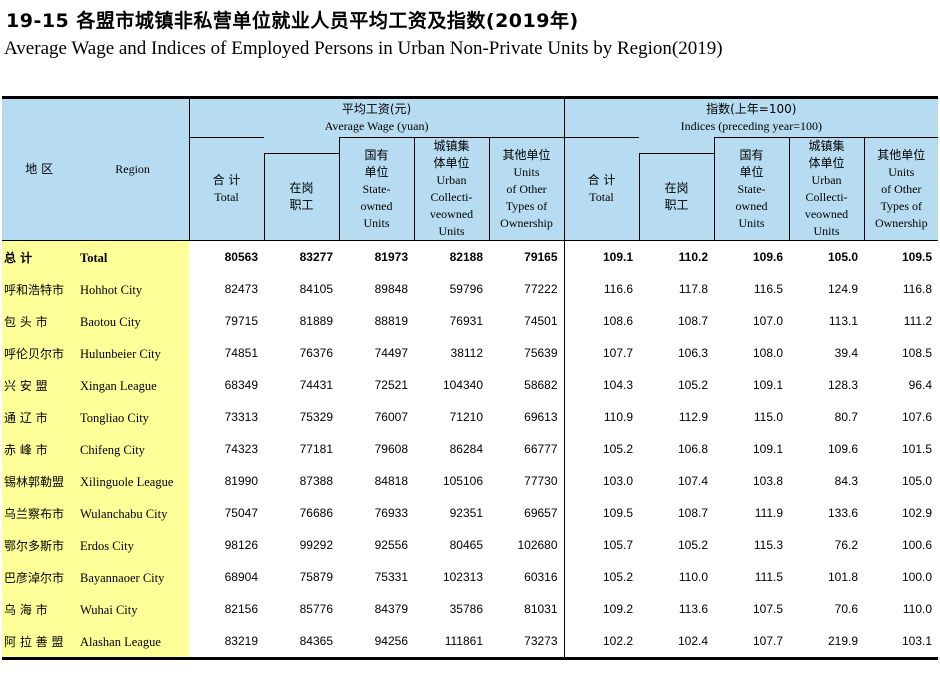 The image size is (940, 684). What do you see at coordinates (376, 222) in the screenshot?
I see `wage-state-en3: Units` at bounding box center [376, 222].